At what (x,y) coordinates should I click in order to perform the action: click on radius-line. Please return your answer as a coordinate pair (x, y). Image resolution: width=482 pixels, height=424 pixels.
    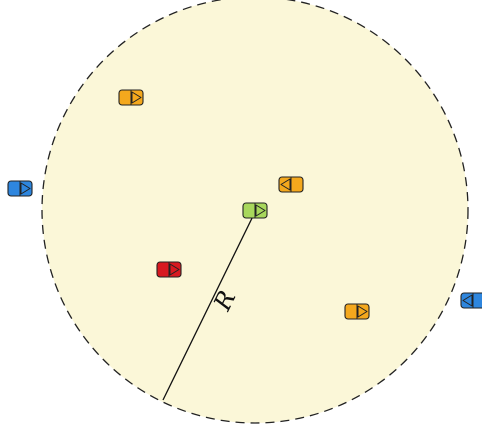
    Looking at the image, I should click on (209, 306).